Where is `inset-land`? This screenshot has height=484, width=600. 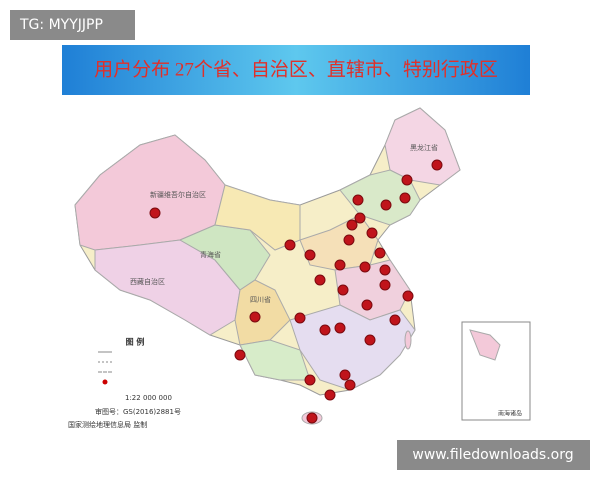 inset-land is located at coordinates (485, 345).